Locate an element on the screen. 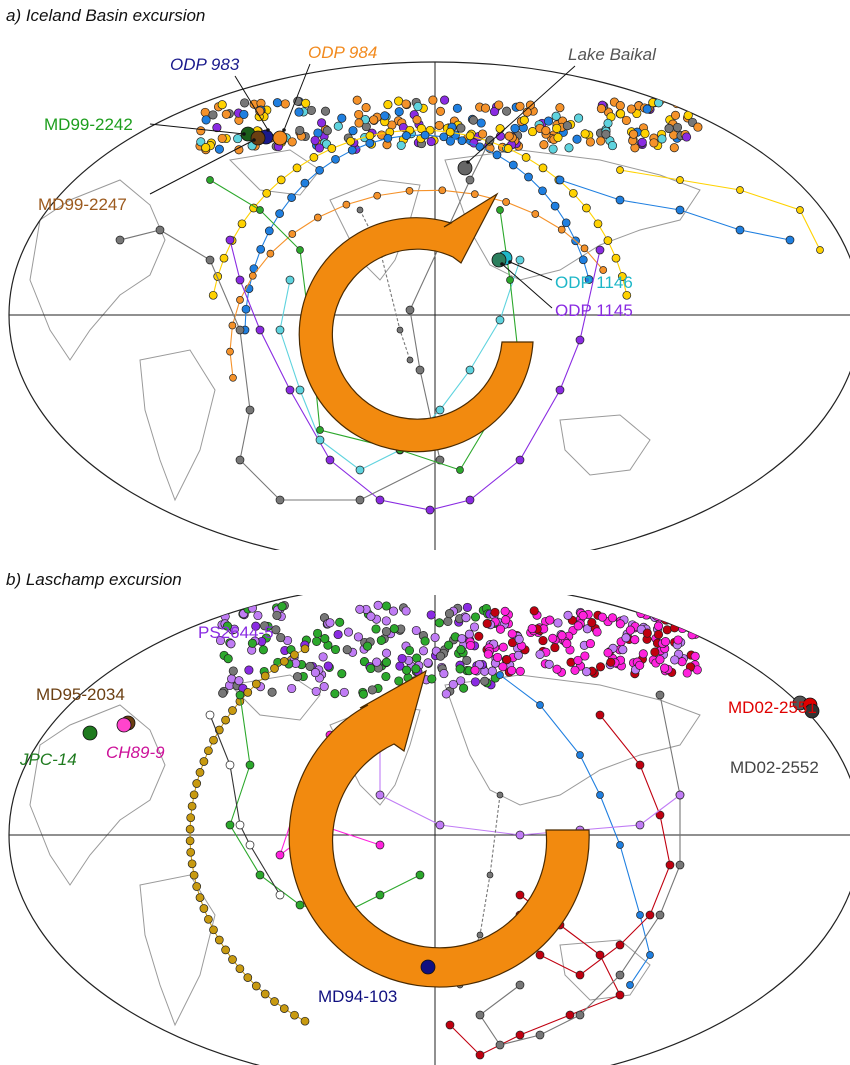  blue-track-b-path is located at coordinates (575, 830).